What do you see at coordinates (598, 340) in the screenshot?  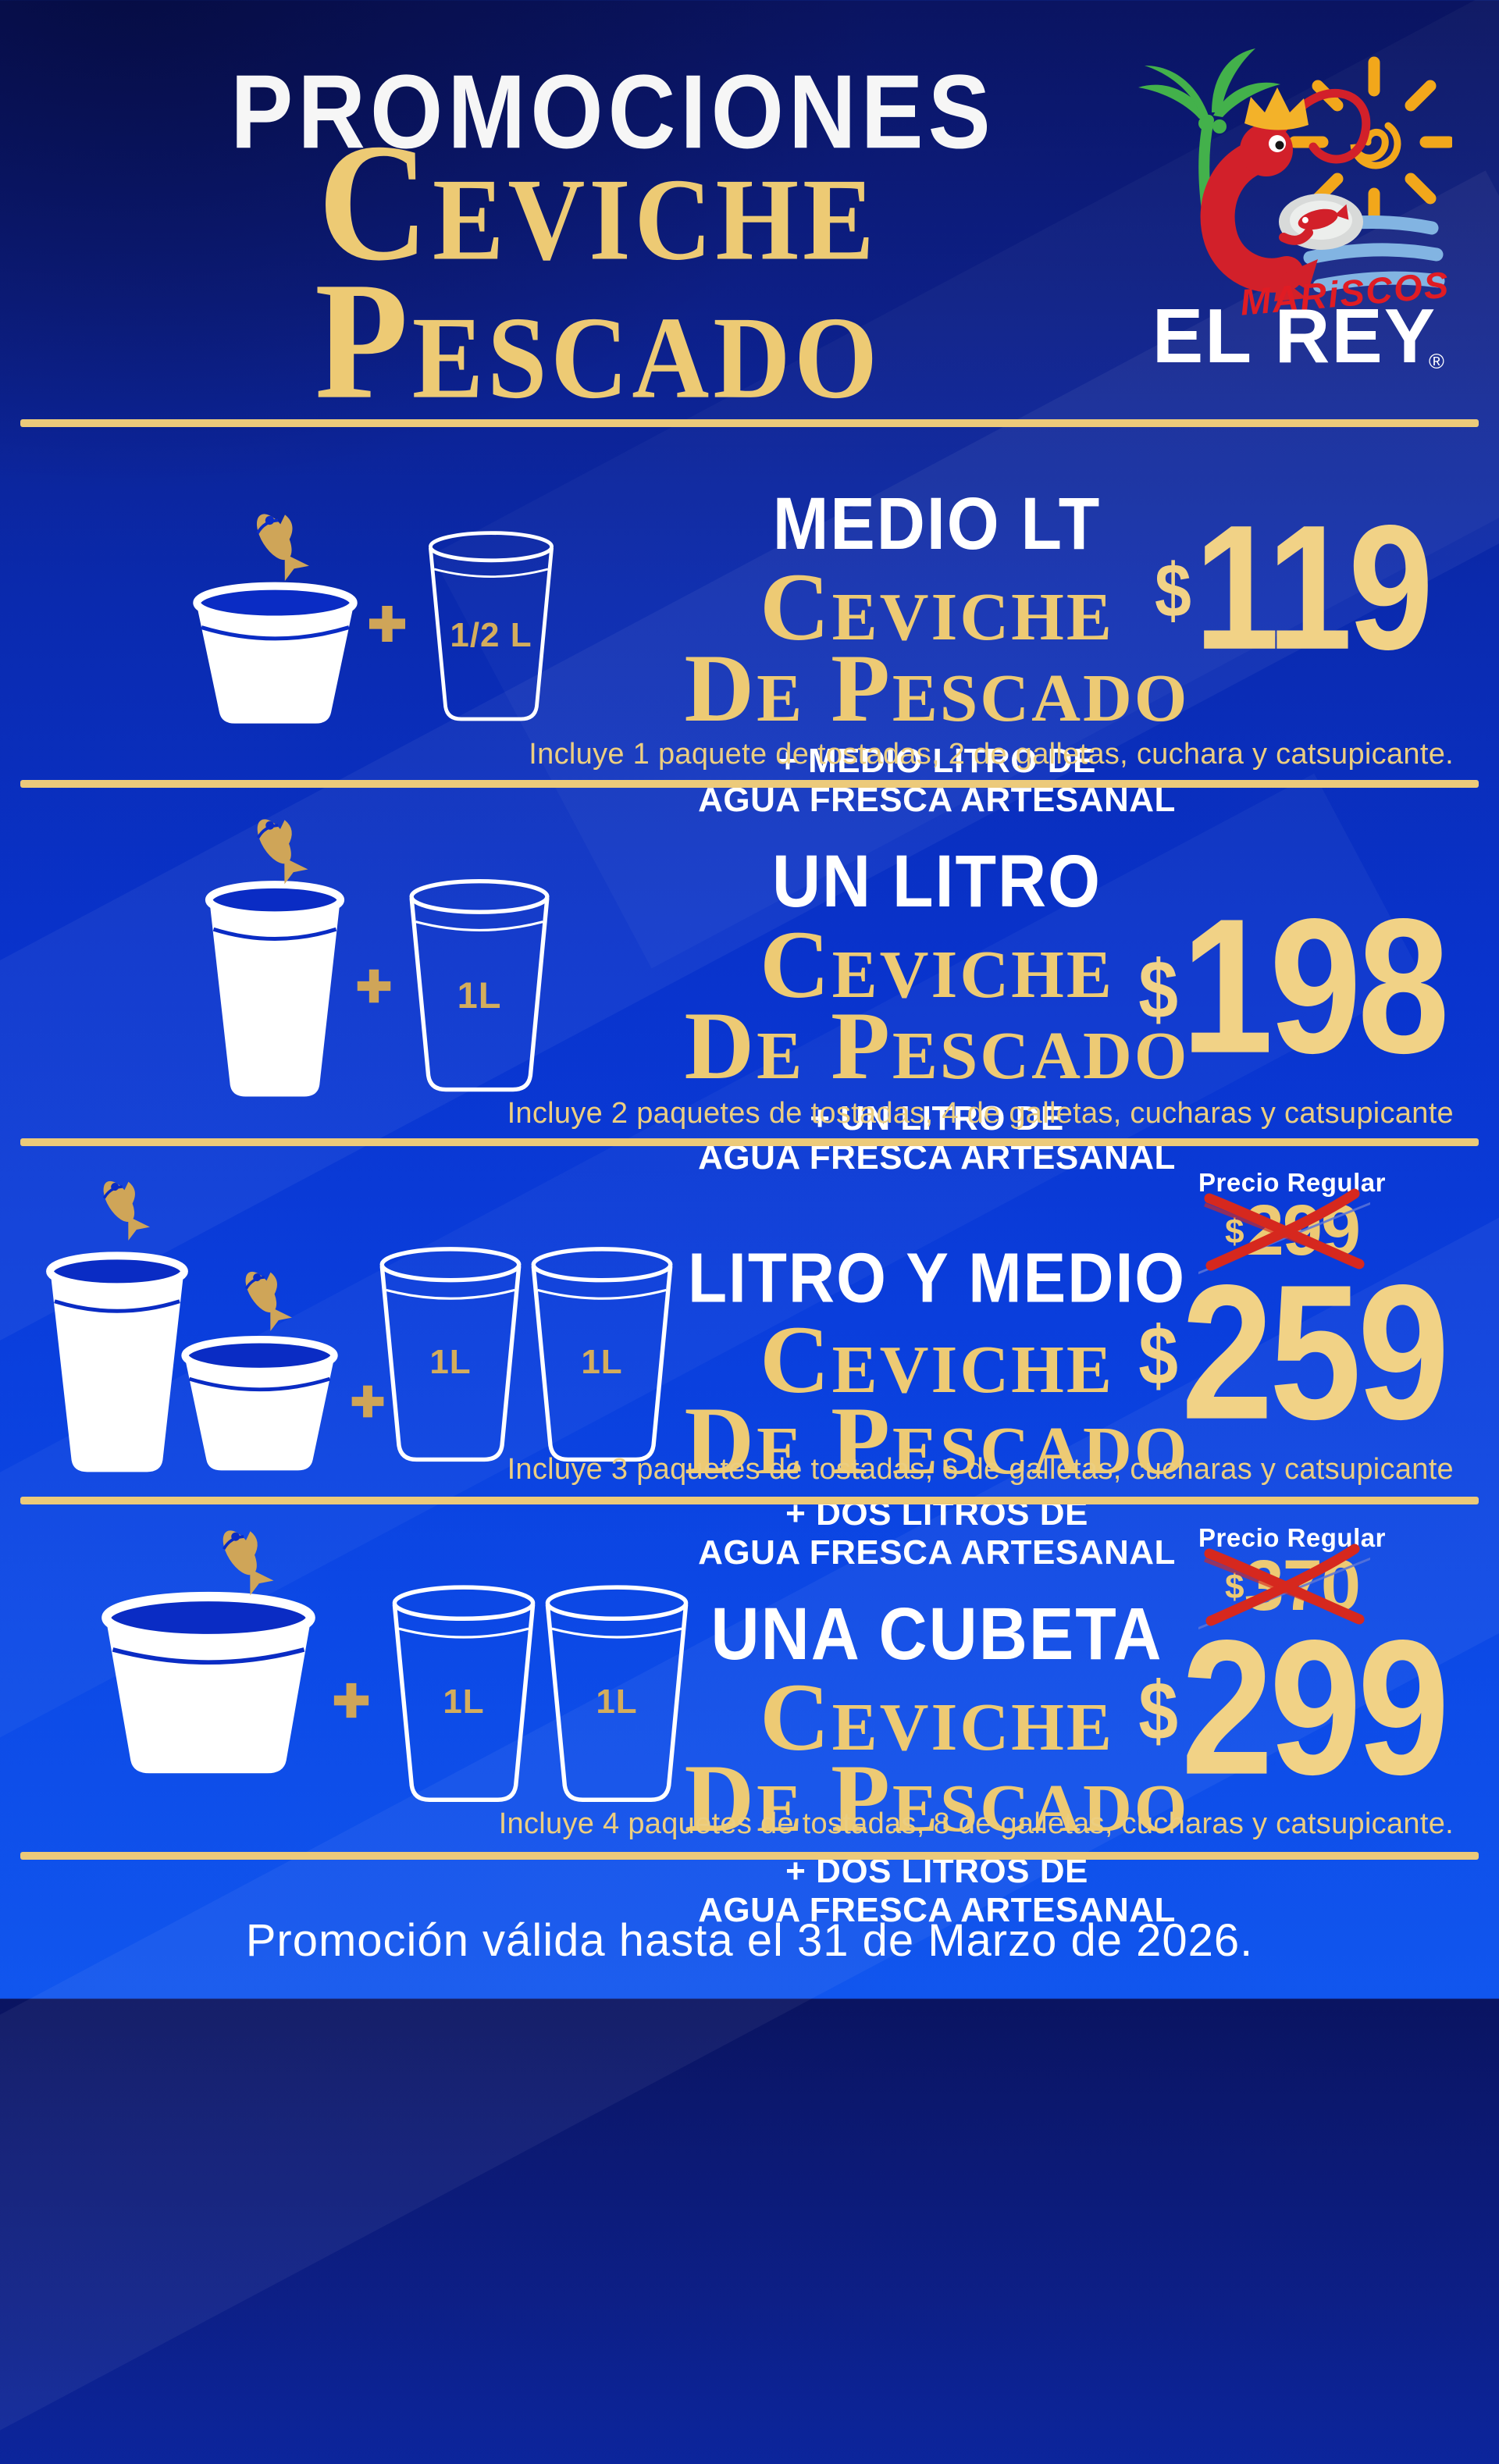 I see `poster-subtitle-line2: Pescado` at bounding box center [598, 340].